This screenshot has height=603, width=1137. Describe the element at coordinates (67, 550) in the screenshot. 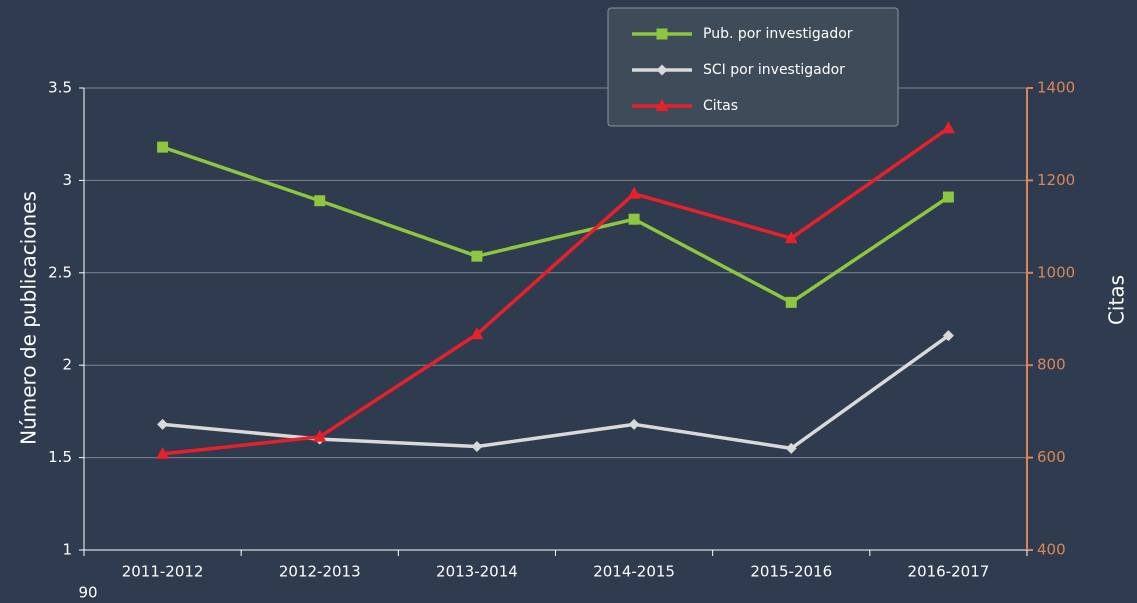

I see `y-tick-label: 1` at that location.